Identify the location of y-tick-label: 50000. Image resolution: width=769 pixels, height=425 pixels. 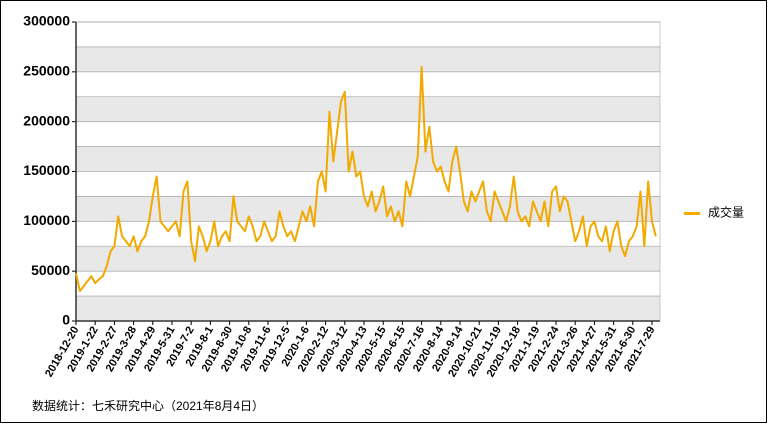
(50, 270).